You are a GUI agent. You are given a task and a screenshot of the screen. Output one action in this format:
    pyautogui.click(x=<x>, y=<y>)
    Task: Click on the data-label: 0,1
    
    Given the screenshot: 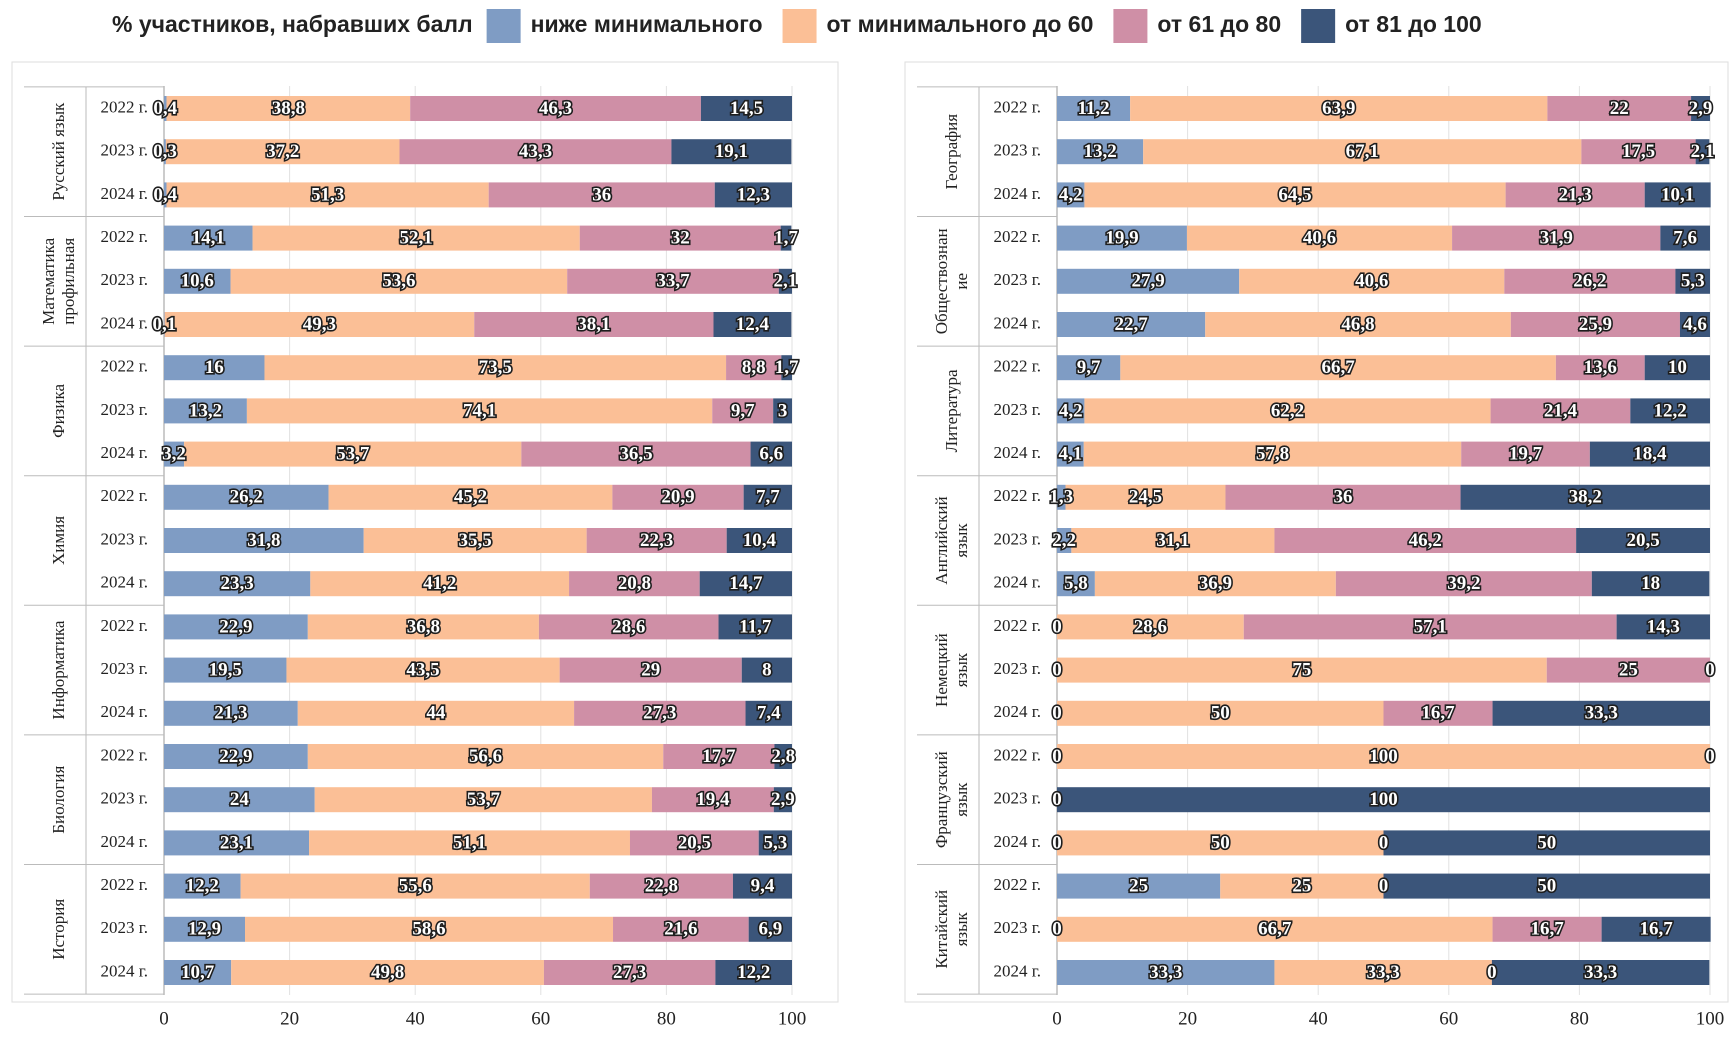 What is the action you would take?
    pyautogui.click(x=164, y=324)
    